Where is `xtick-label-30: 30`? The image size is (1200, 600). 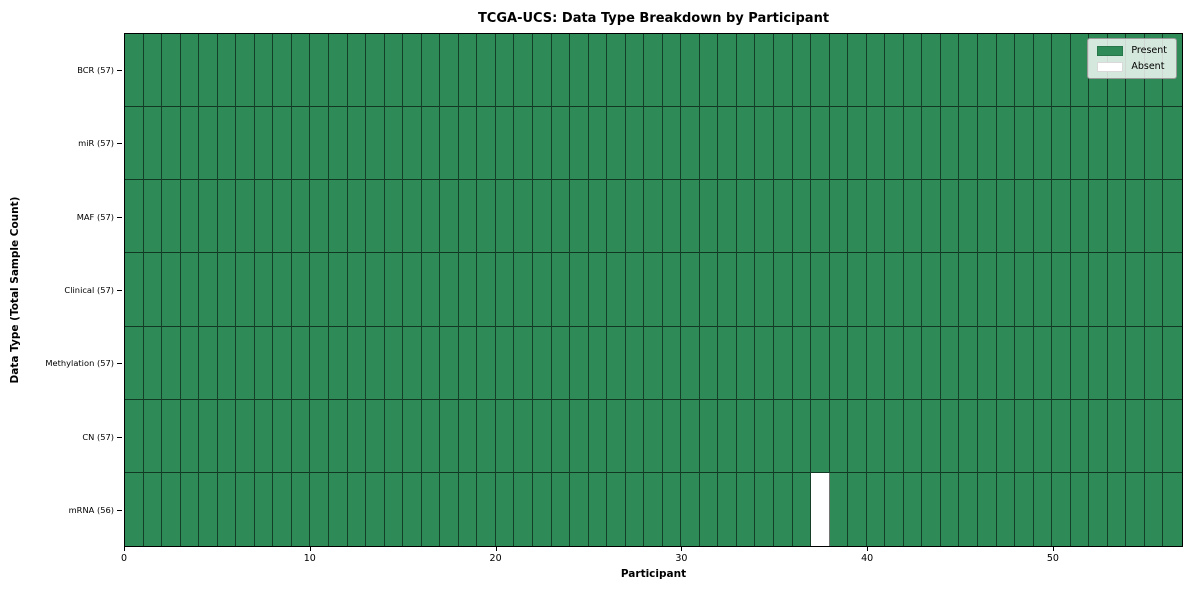
xtick-label-30: 30 is located at coordinates (681, 558).